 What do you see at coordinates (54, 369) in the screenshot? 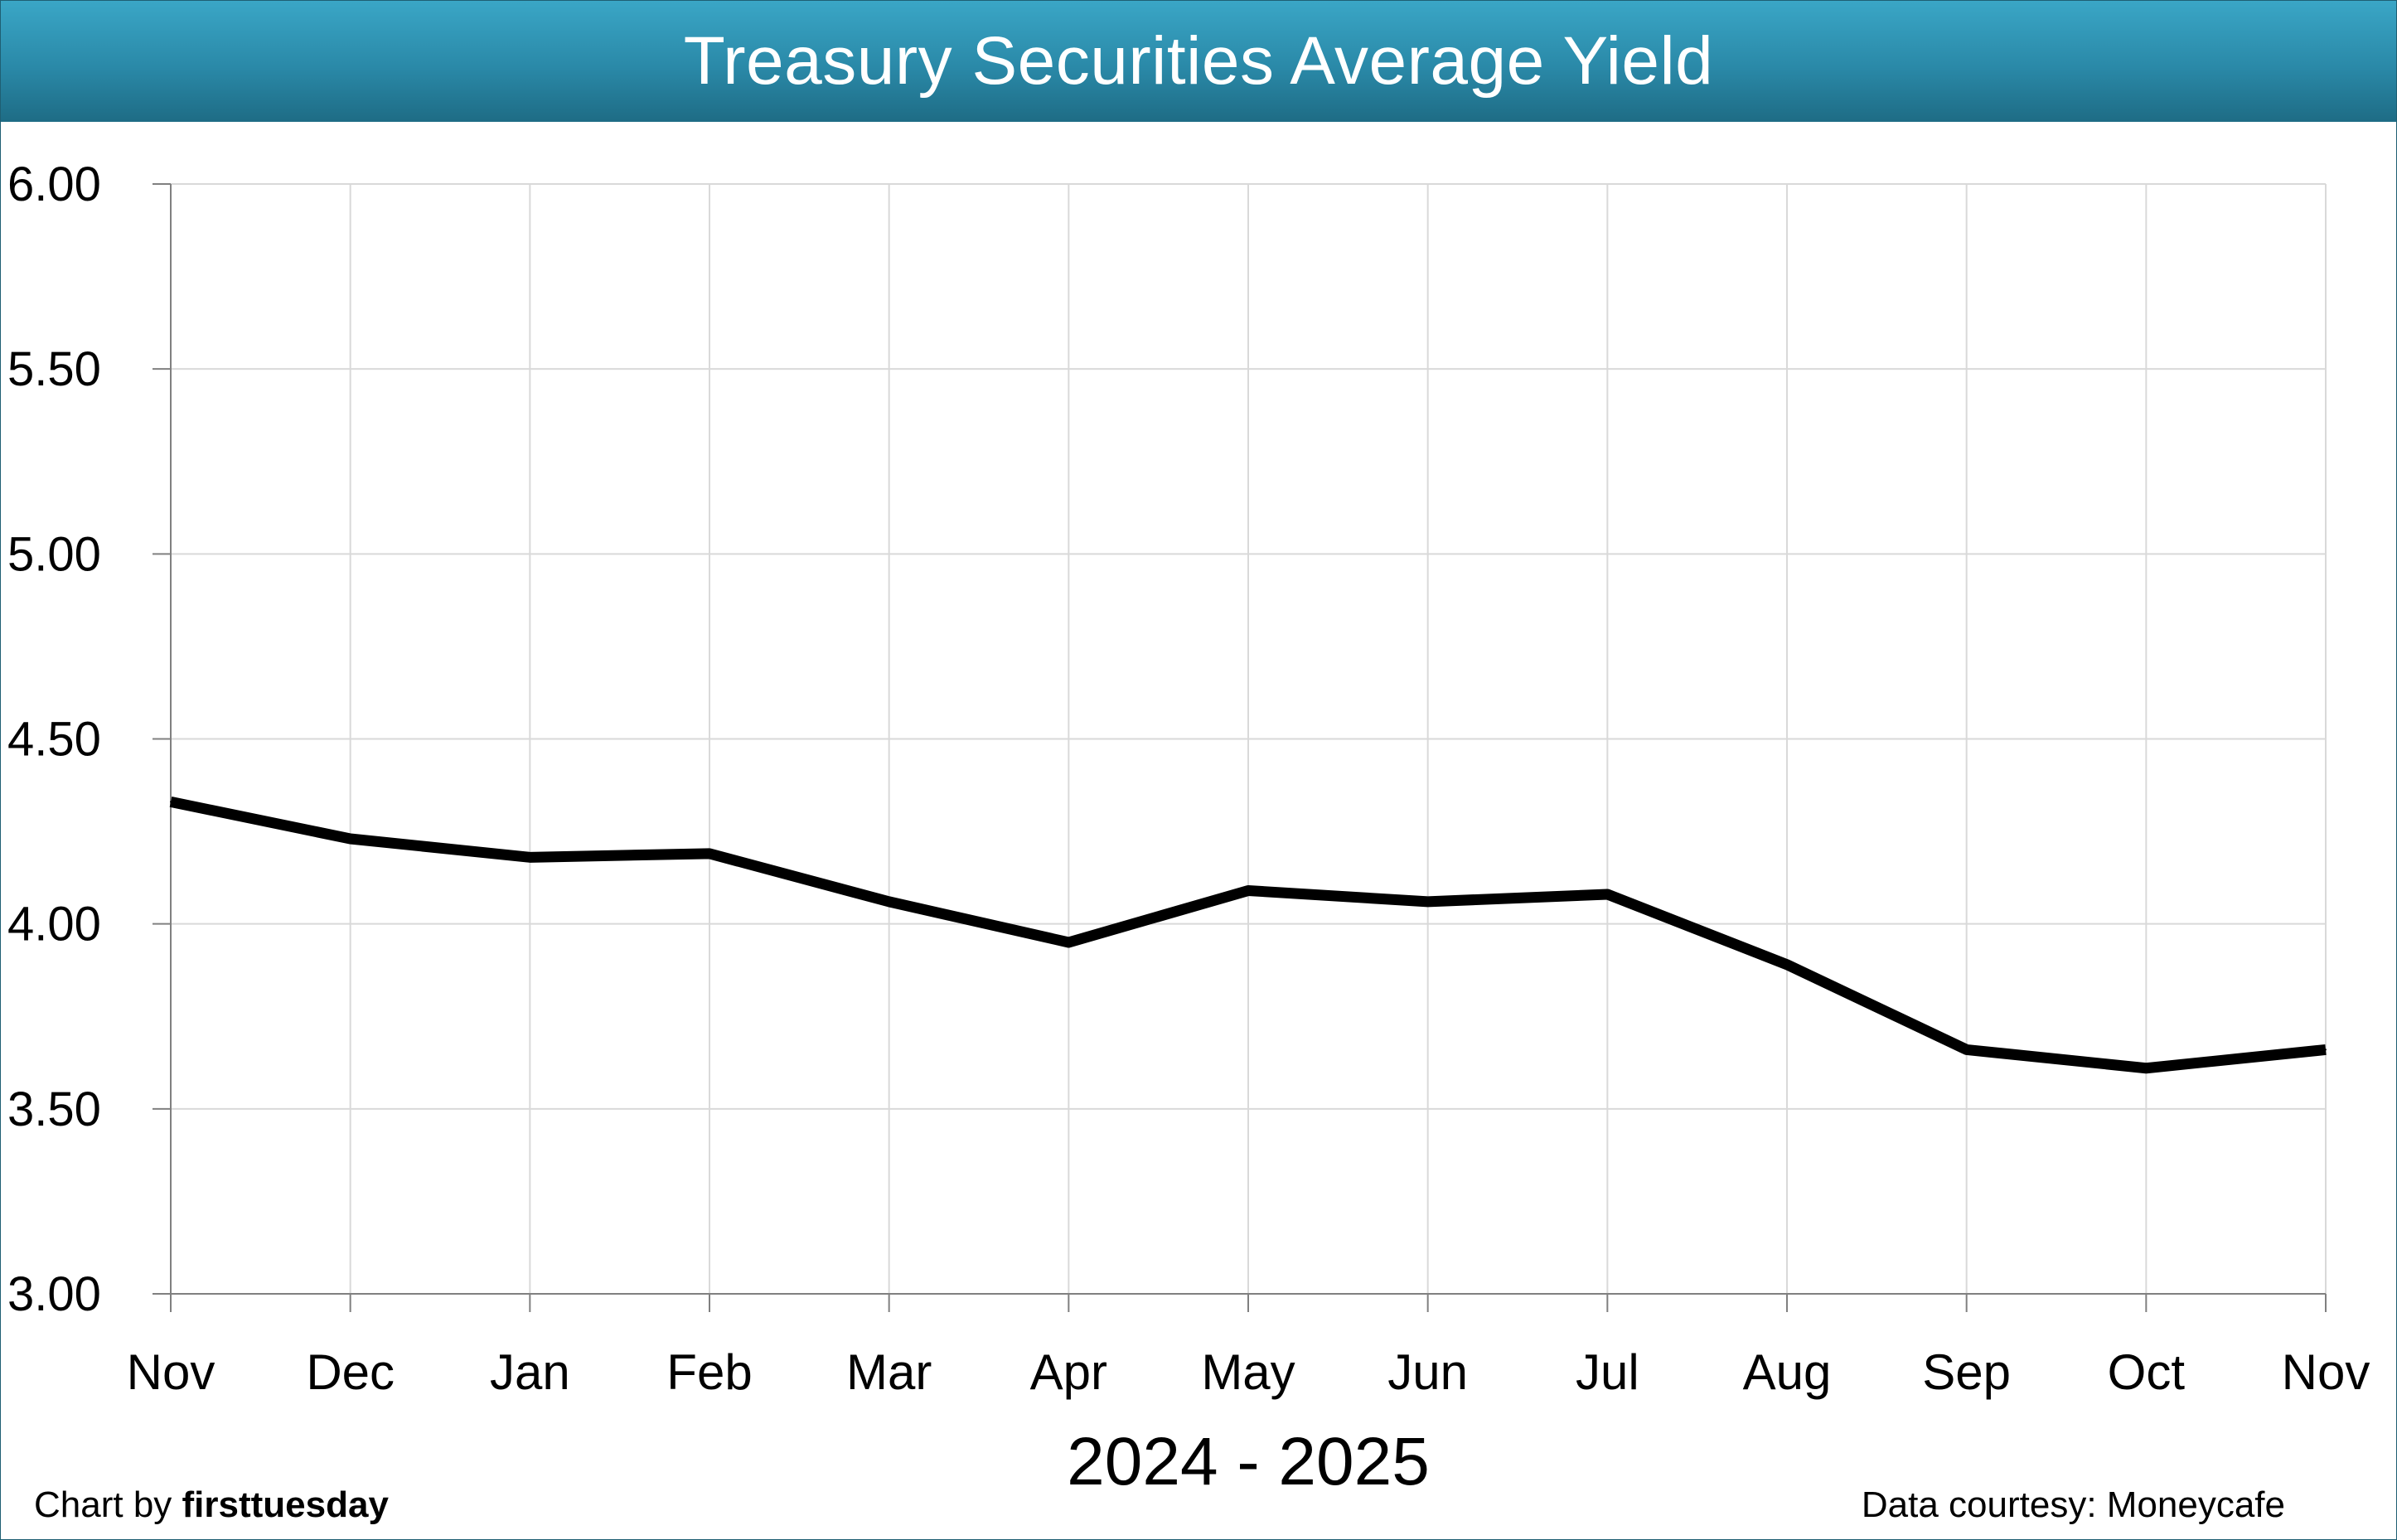
I see `y-tick-label: 5.50` at bounding box center [54, 369].